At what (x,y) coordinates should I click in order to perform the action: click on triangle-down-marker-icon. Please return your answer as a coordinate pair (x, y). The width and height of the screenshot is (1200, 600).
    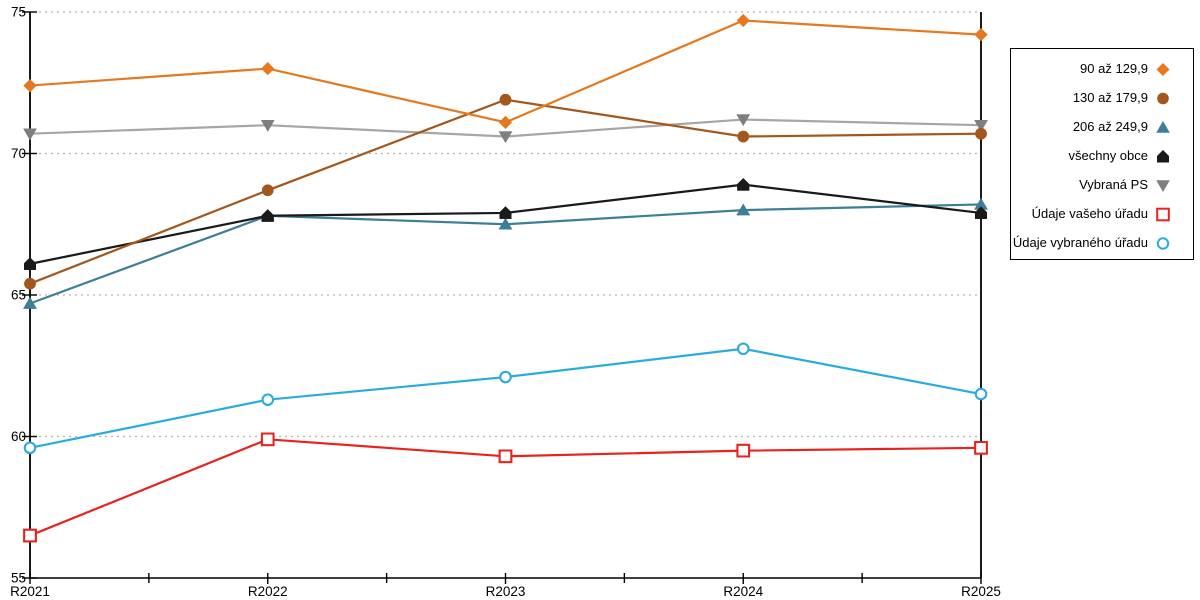
    Looking at the image, I should click on (1163, 185).